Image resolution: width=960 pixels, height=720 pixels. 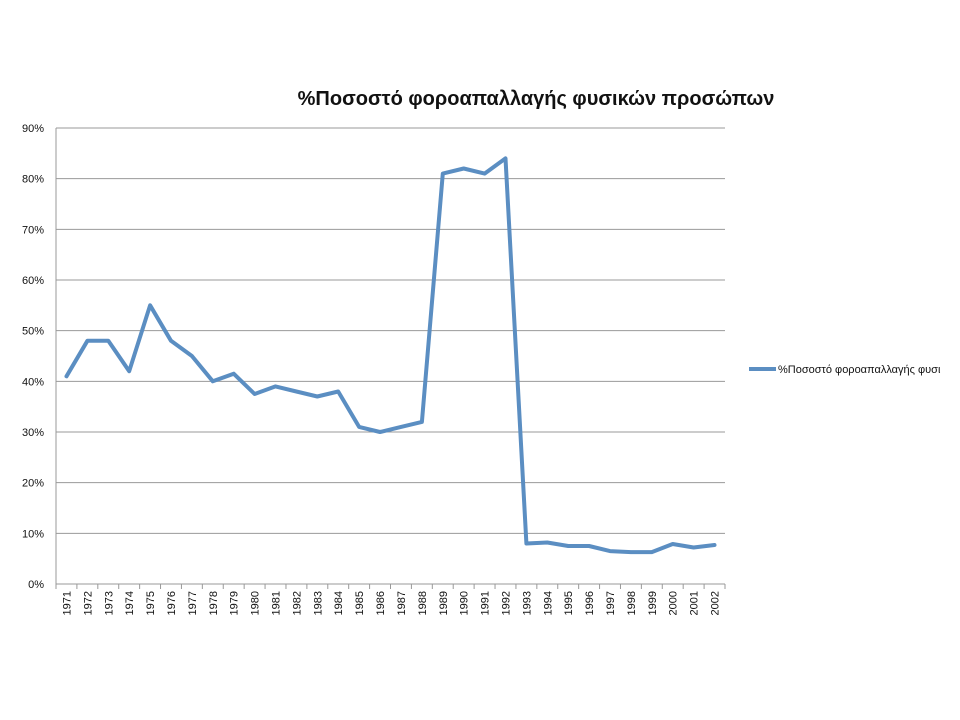 What do you see at coordinates (360, 603) in the screenshot?
I see `x-tick-label: 1985` at bounding box center [360, 603].